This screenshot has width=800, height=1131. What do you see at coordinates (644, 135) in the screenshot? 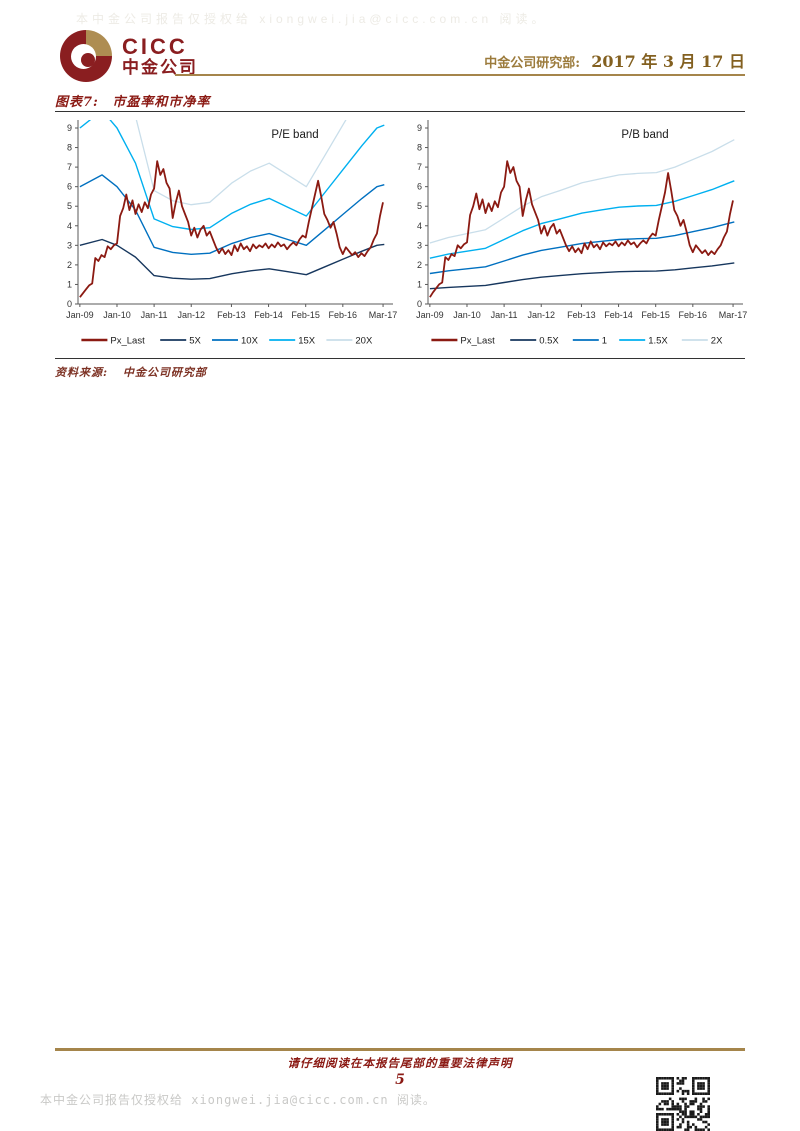
I see `chart-title: P/B band` at bounding box center [644, 135].